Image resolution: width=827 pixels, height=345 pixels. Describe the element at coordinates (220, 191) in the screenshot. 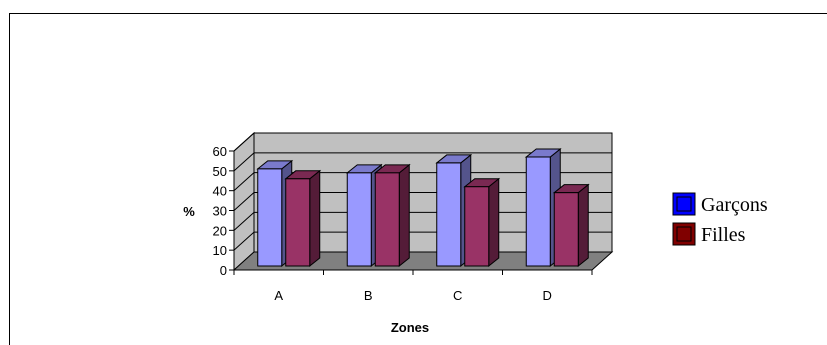

I see `y-tick-label: 40` at that location.